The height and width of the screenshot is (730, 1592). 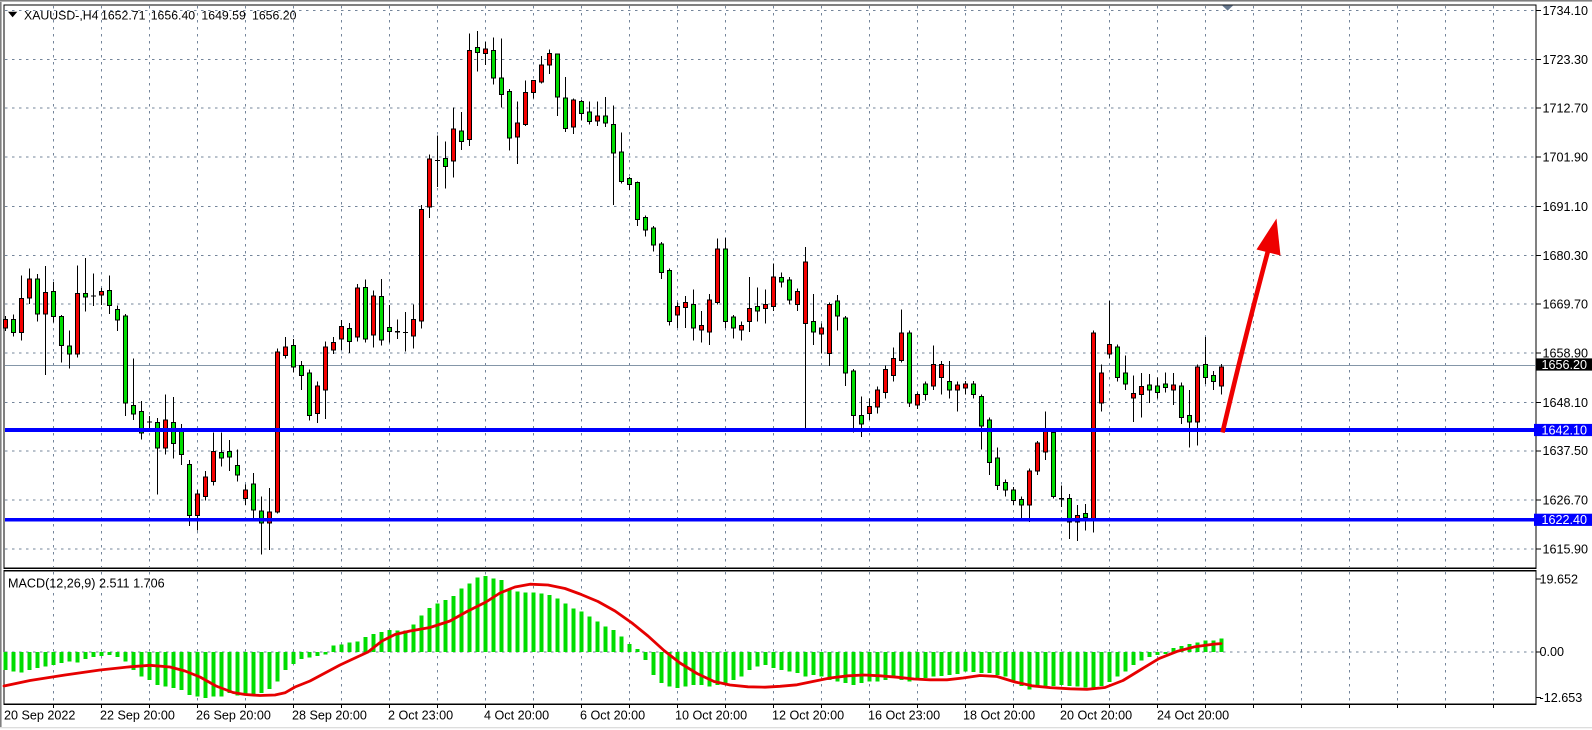 I want to click on svg-text: 1652.71, so click(x=123, y=16).